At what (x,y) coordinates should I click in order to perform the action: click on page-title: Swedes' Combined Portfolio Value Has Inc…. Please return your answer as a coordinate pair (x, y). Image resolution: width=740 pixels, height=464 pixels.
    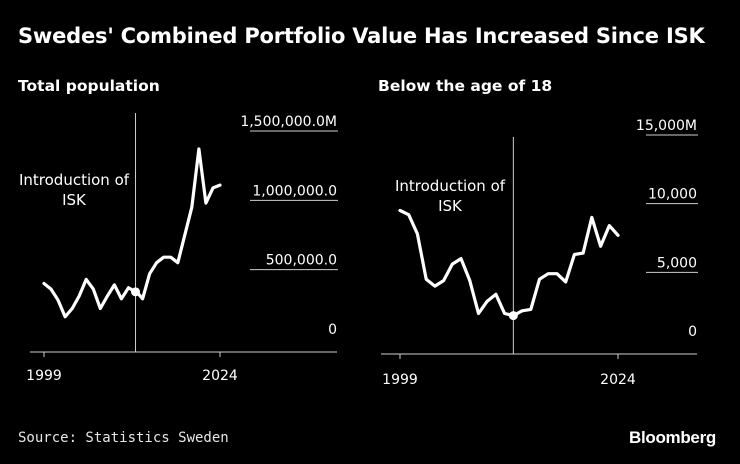
    Looking at the image, I should click on (361, 36).